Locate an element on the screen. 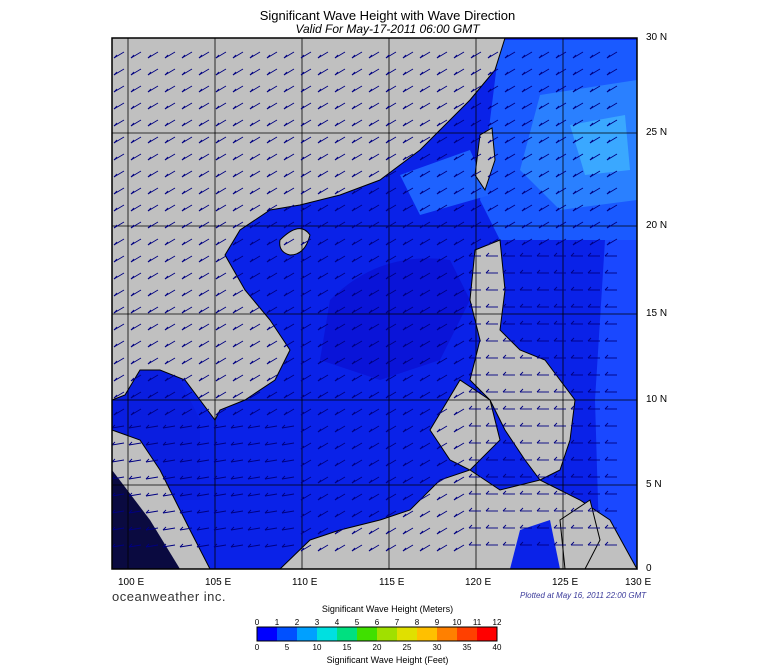 This screenshot has width=775, height=665. lon-tick-label: 105 E is located at coordinates (218, 582).